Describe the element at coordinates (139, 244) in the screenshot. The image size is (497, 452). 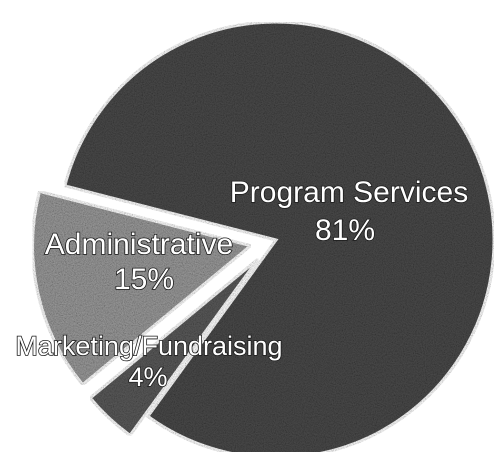
I see `slice-label-administrative: Administrative` at that location.